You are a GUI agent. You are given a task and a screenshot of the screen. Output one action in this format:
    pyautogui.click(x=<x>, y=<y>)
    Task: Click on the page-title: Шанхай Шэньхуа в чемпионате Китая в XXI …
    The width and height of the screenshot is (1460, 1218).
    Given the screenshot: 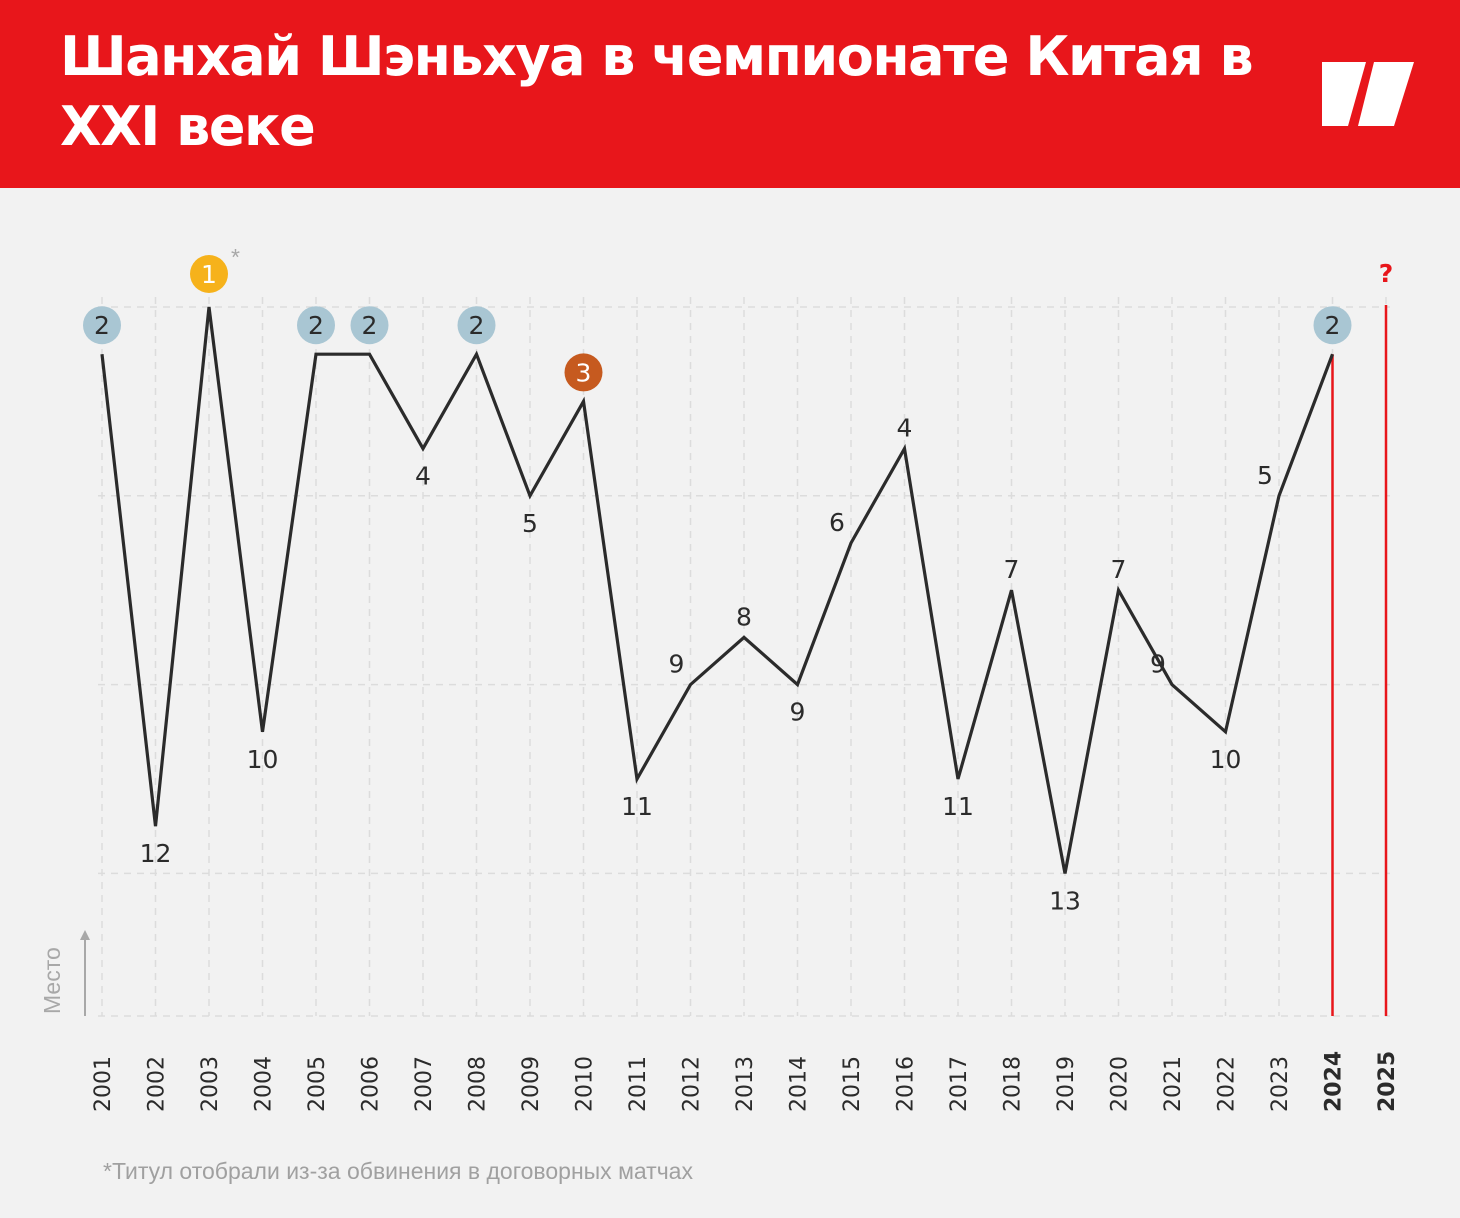 What is the action you would take?
    pyautogui.click(x=657, y=91)
    